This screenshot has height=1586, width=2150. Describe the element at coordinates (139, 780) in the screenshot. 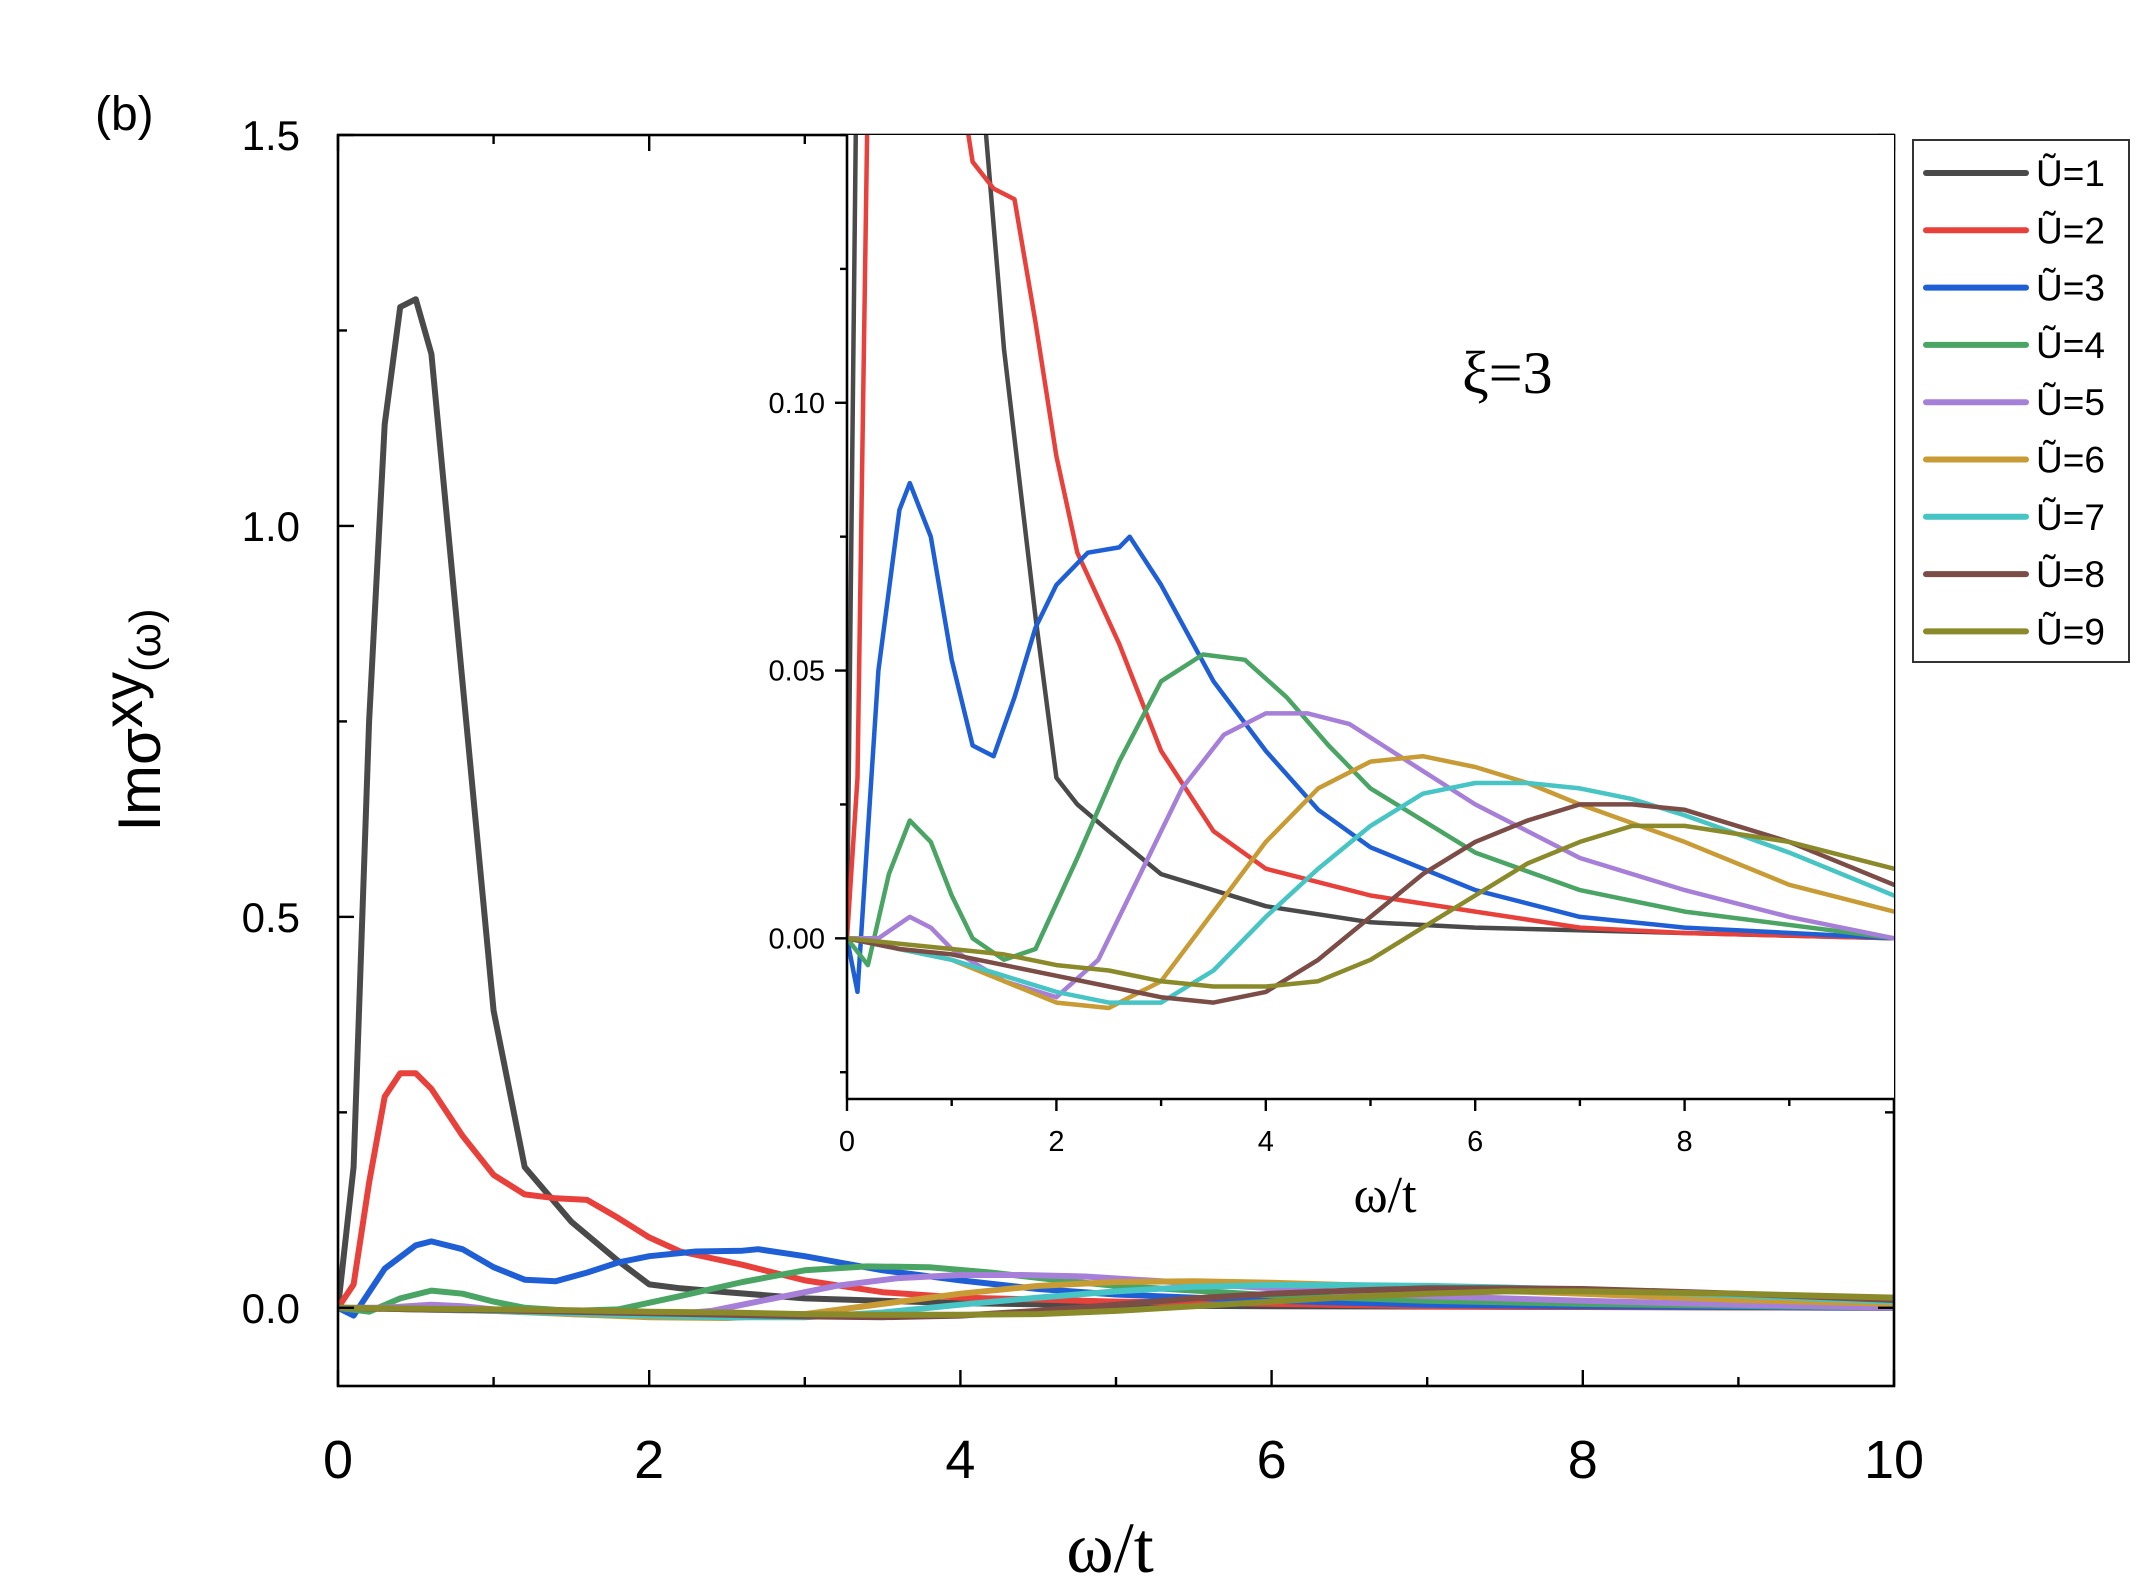

I see `ylabel-prefix: Imσ` at that location.